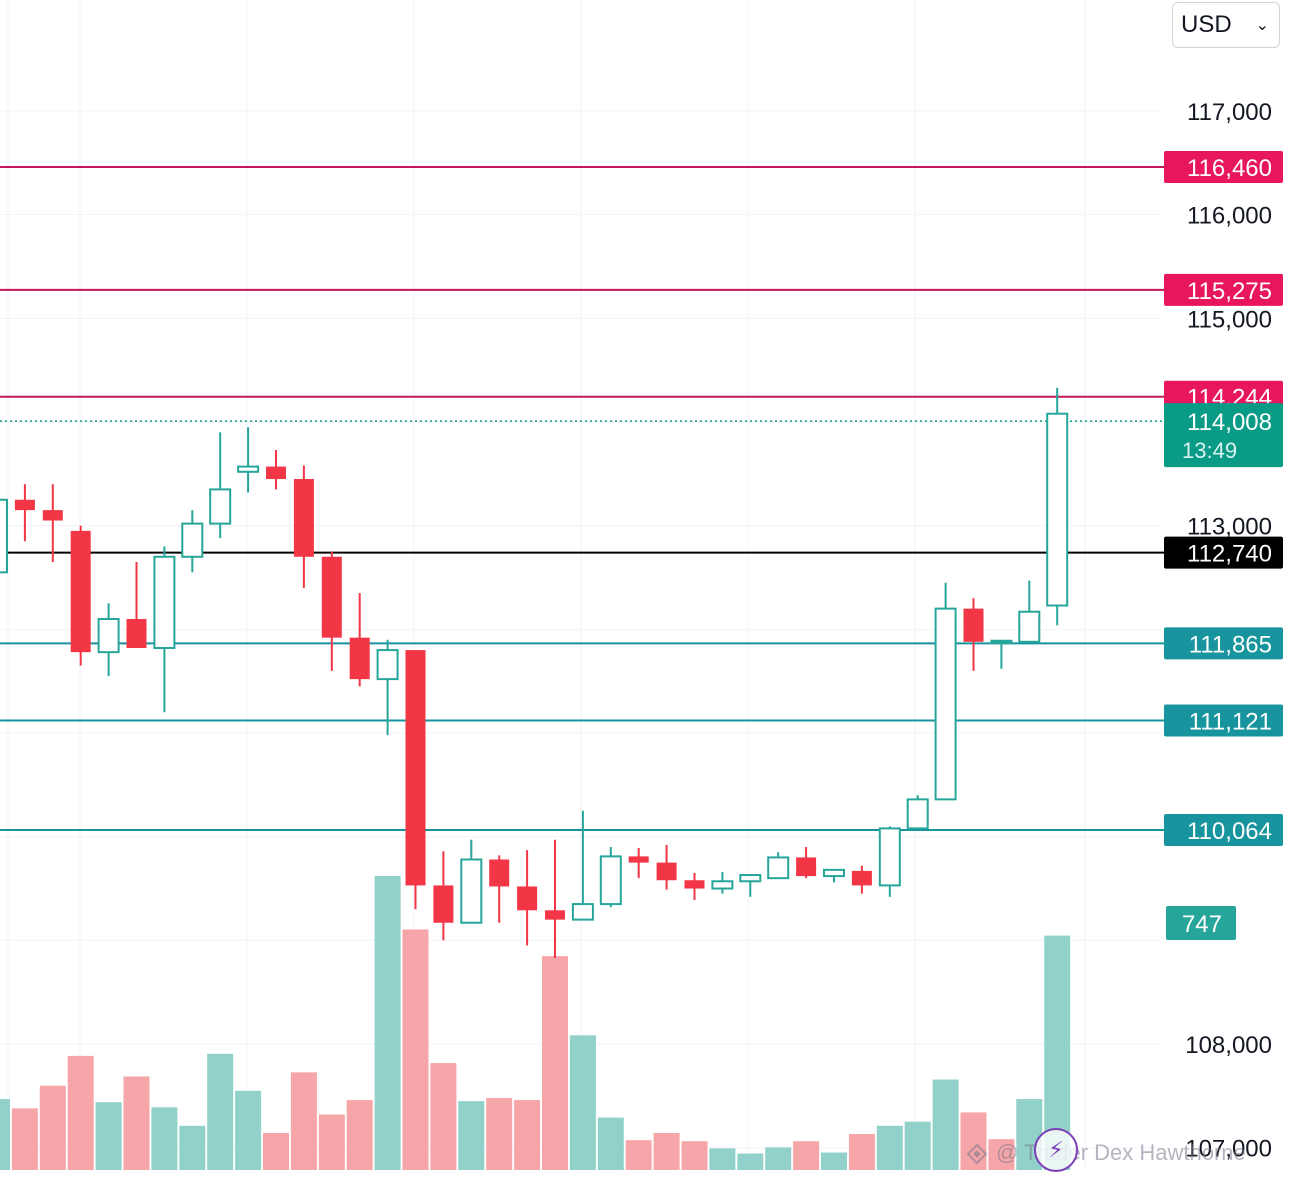  I want to click on price-axis-tick-label: 117,000, so click(1229, 112).